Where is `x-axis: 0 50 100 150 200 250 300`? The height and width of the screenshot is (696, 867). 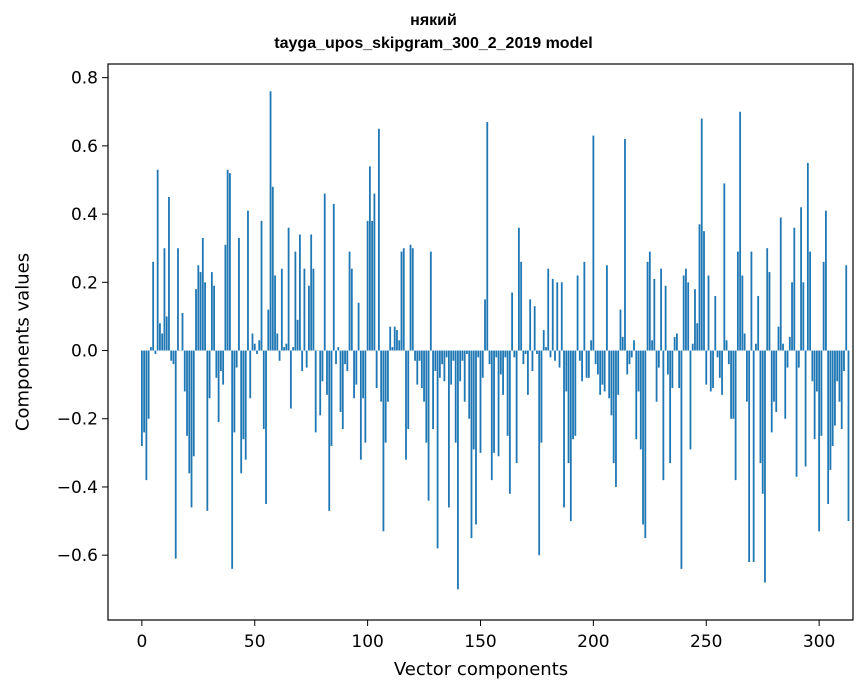 x-axis: 0 50 100 150 200 250 300 is located at coordinates (485, 636).